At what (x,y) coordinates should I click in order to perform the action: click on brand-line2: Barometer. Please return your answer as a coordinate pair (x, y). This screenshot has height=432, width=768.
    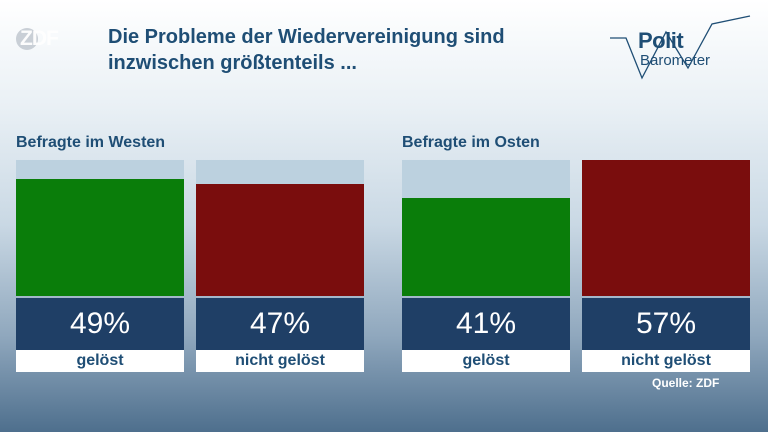
    Looking at the image, I should click on (675, 60).